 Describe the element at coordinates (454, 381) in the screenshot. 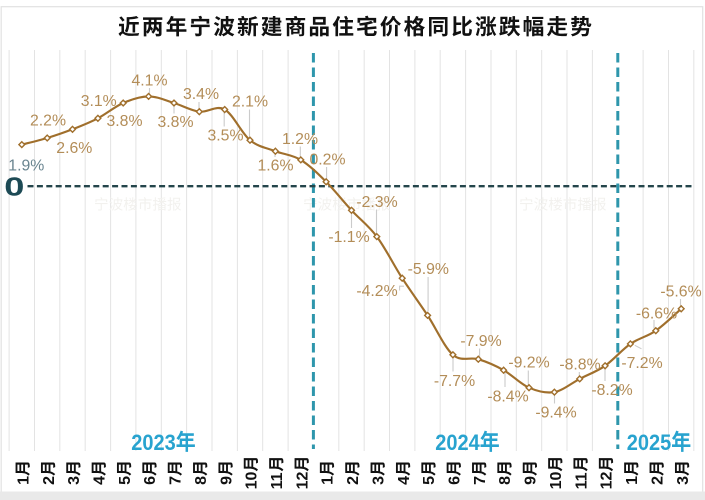

I see `svg-text: -7.7%` at that location.